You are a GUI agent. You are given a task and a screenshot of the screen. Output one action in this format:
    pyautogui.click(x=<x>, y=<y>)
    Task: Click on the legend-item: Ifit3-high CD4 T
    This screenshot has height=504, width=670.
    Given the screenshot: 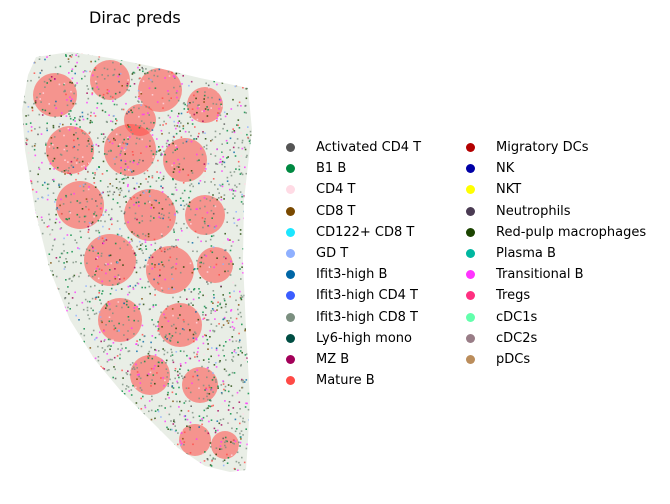 What is the action you would take?
    pyautogui.click(x=386, y=295)
    